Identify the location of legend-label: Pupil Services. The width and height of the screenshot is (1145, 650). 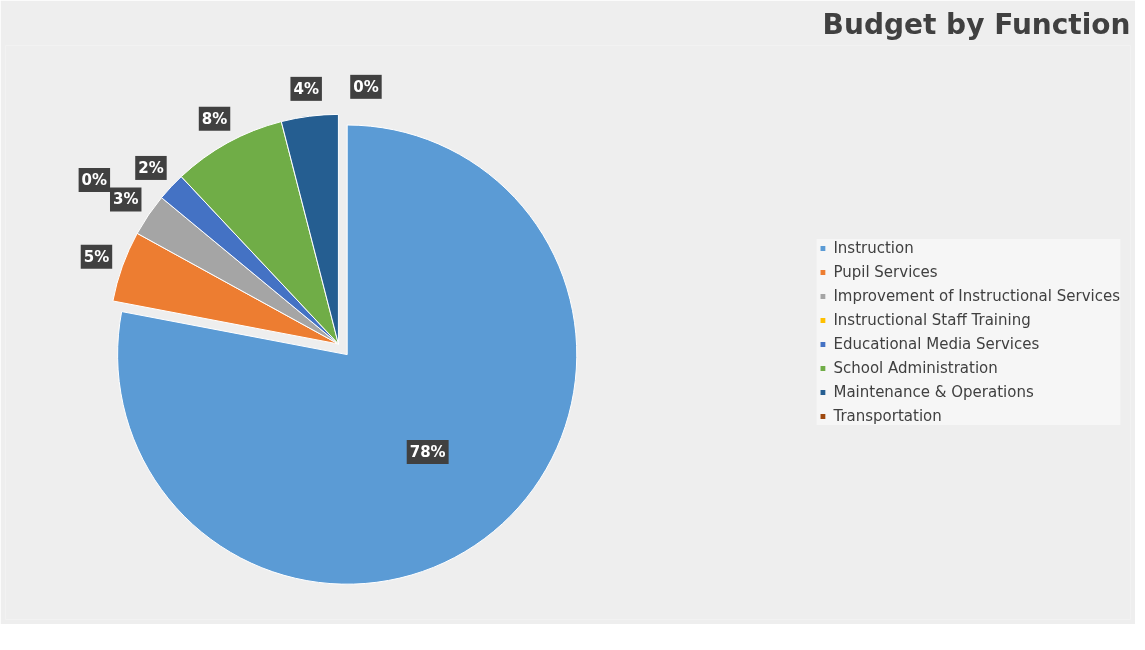
(885, 272).